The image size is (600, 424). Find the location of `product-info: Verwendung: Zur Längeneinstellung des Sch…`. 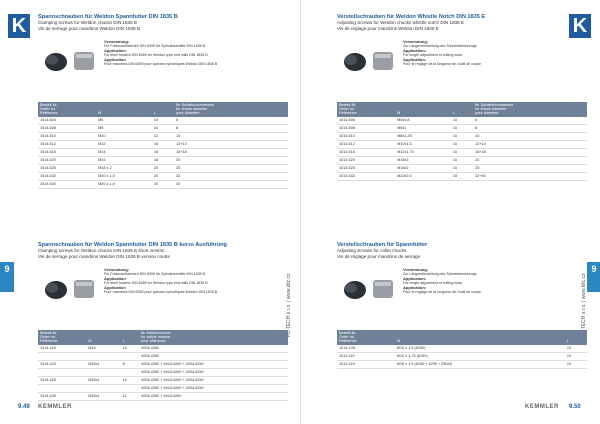

product-info: Verwendung: Zur Längeneinstellung des Sch… is located at coordinates (462, 70).